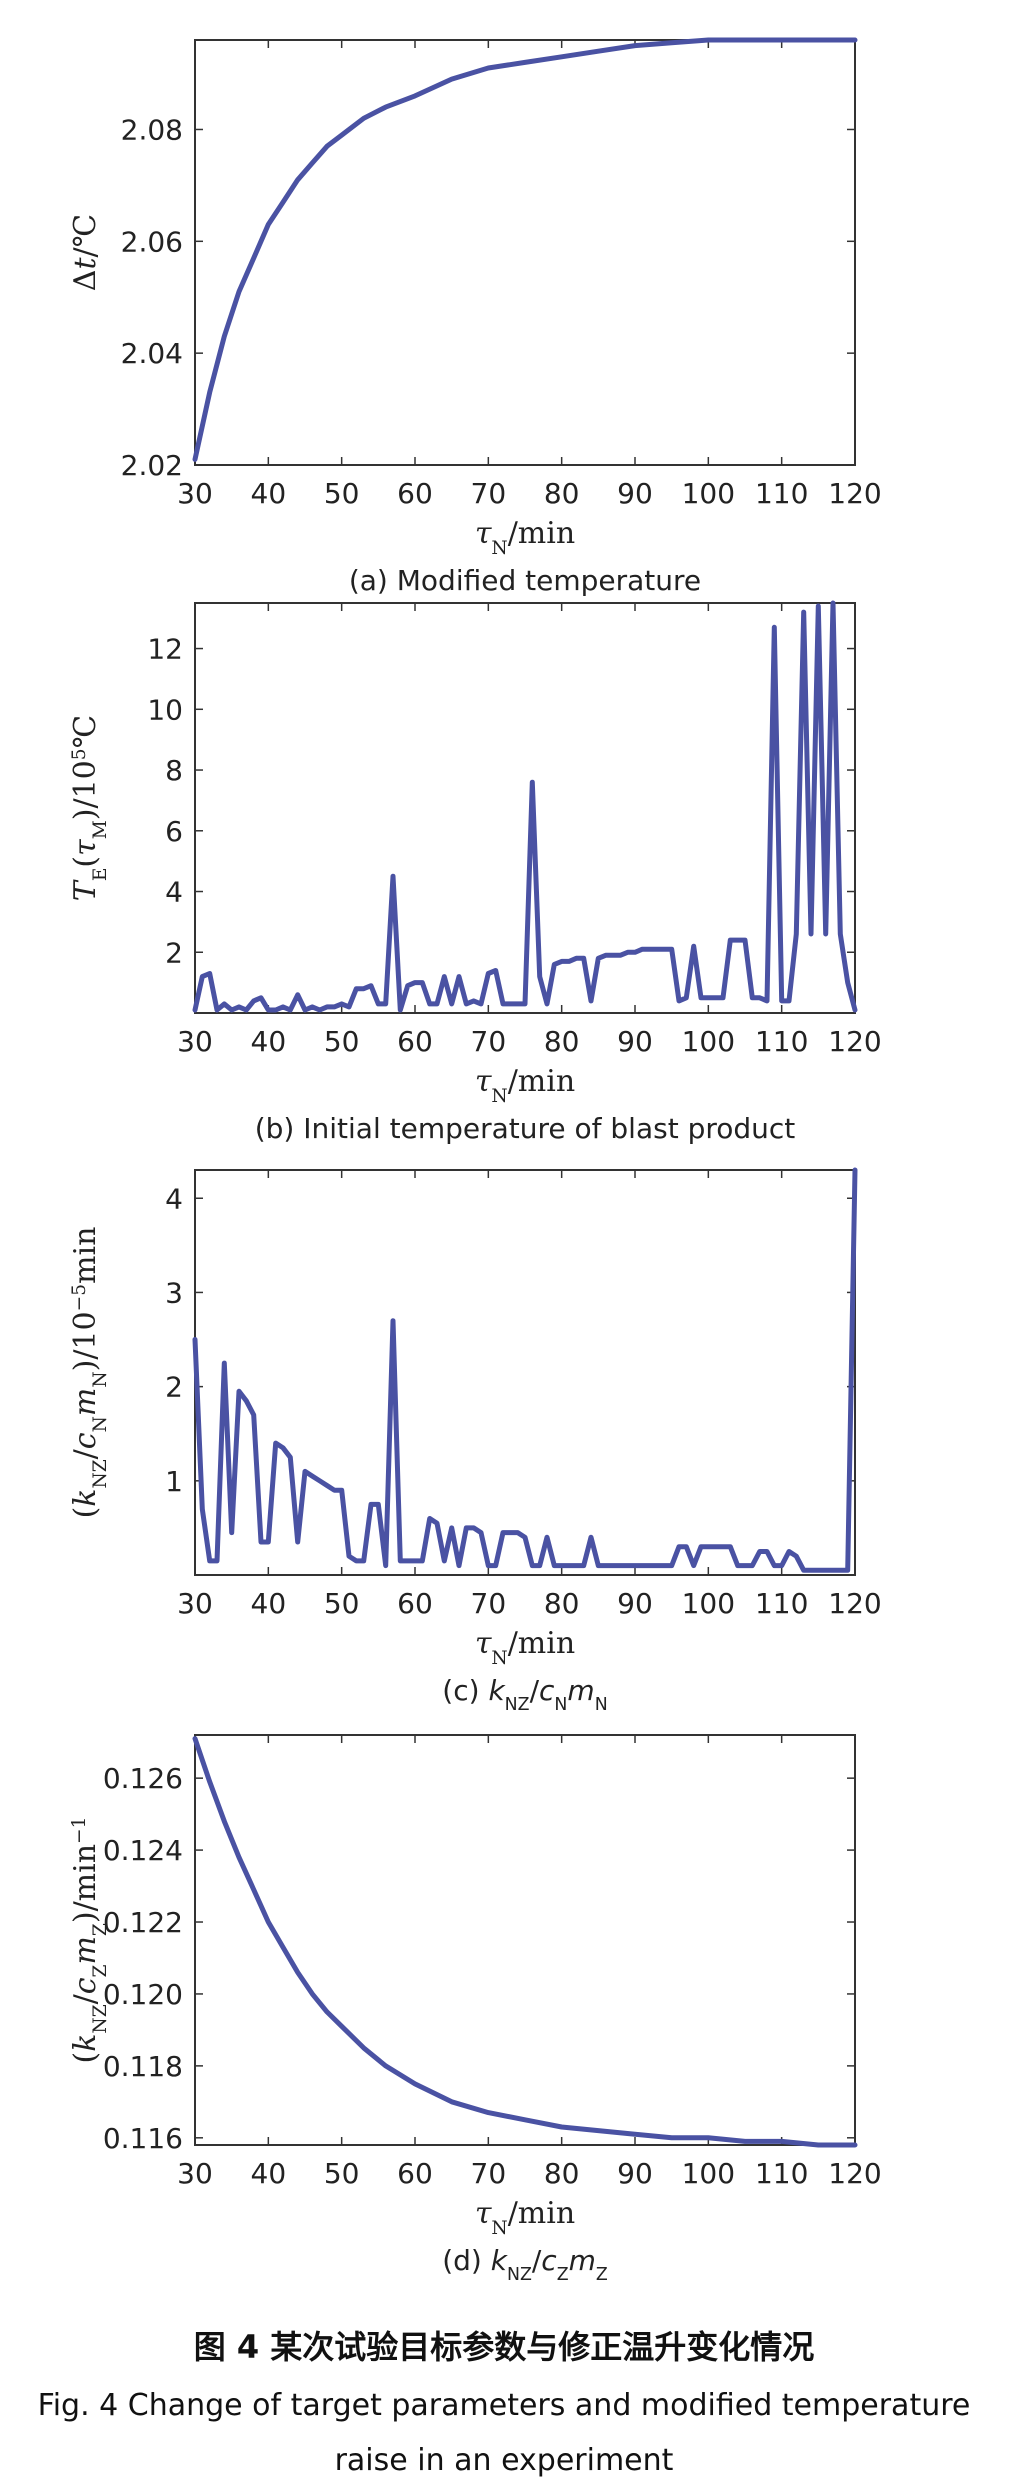 This screenshot has height=2489, width=1009. I want to click on y-tick-label: 12, so click(165, 649).